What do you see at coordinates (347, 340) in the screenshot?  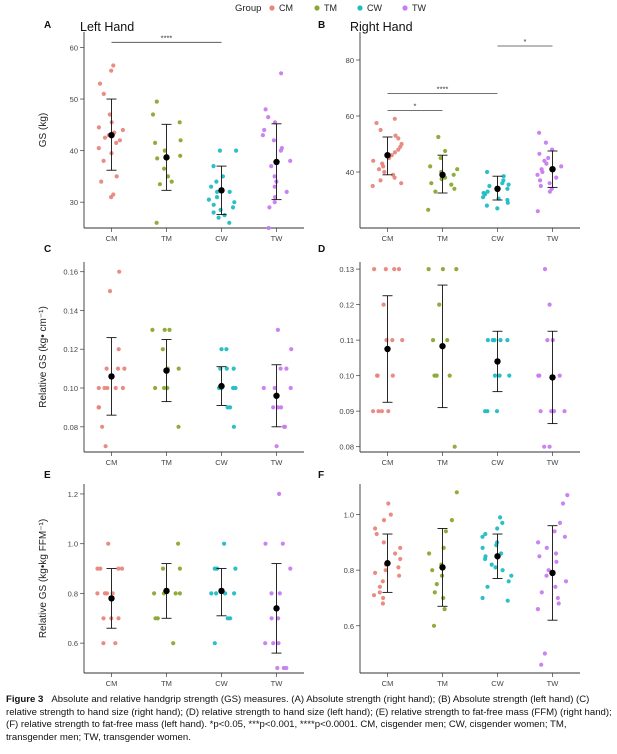 I see `y-tick-label: 0.11` at bounding box center [347, 340].